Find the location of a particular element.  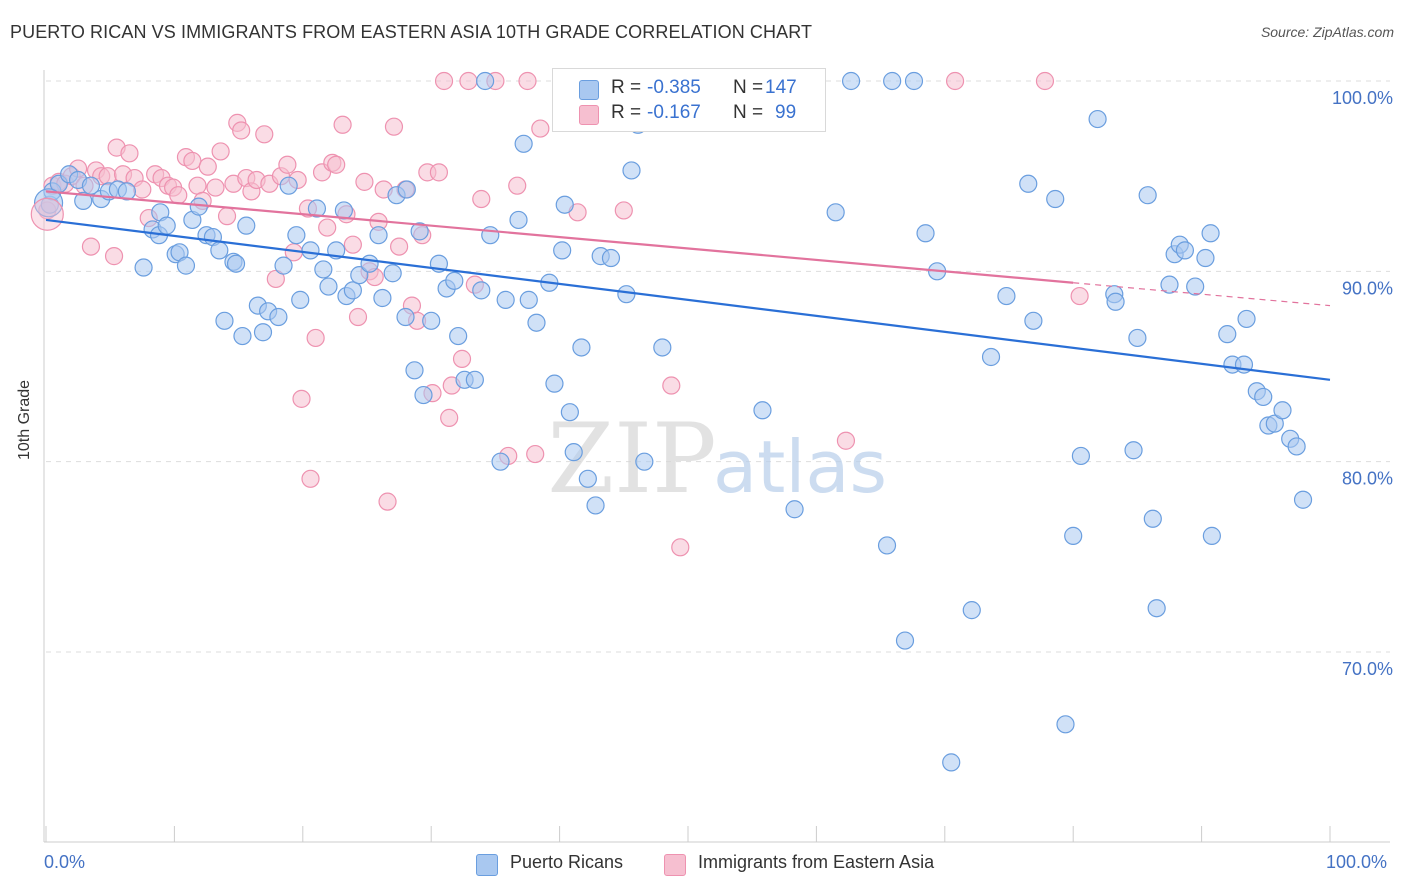

bottom-legend-label: Puerto Ricans is located at coordinates (567, 862).